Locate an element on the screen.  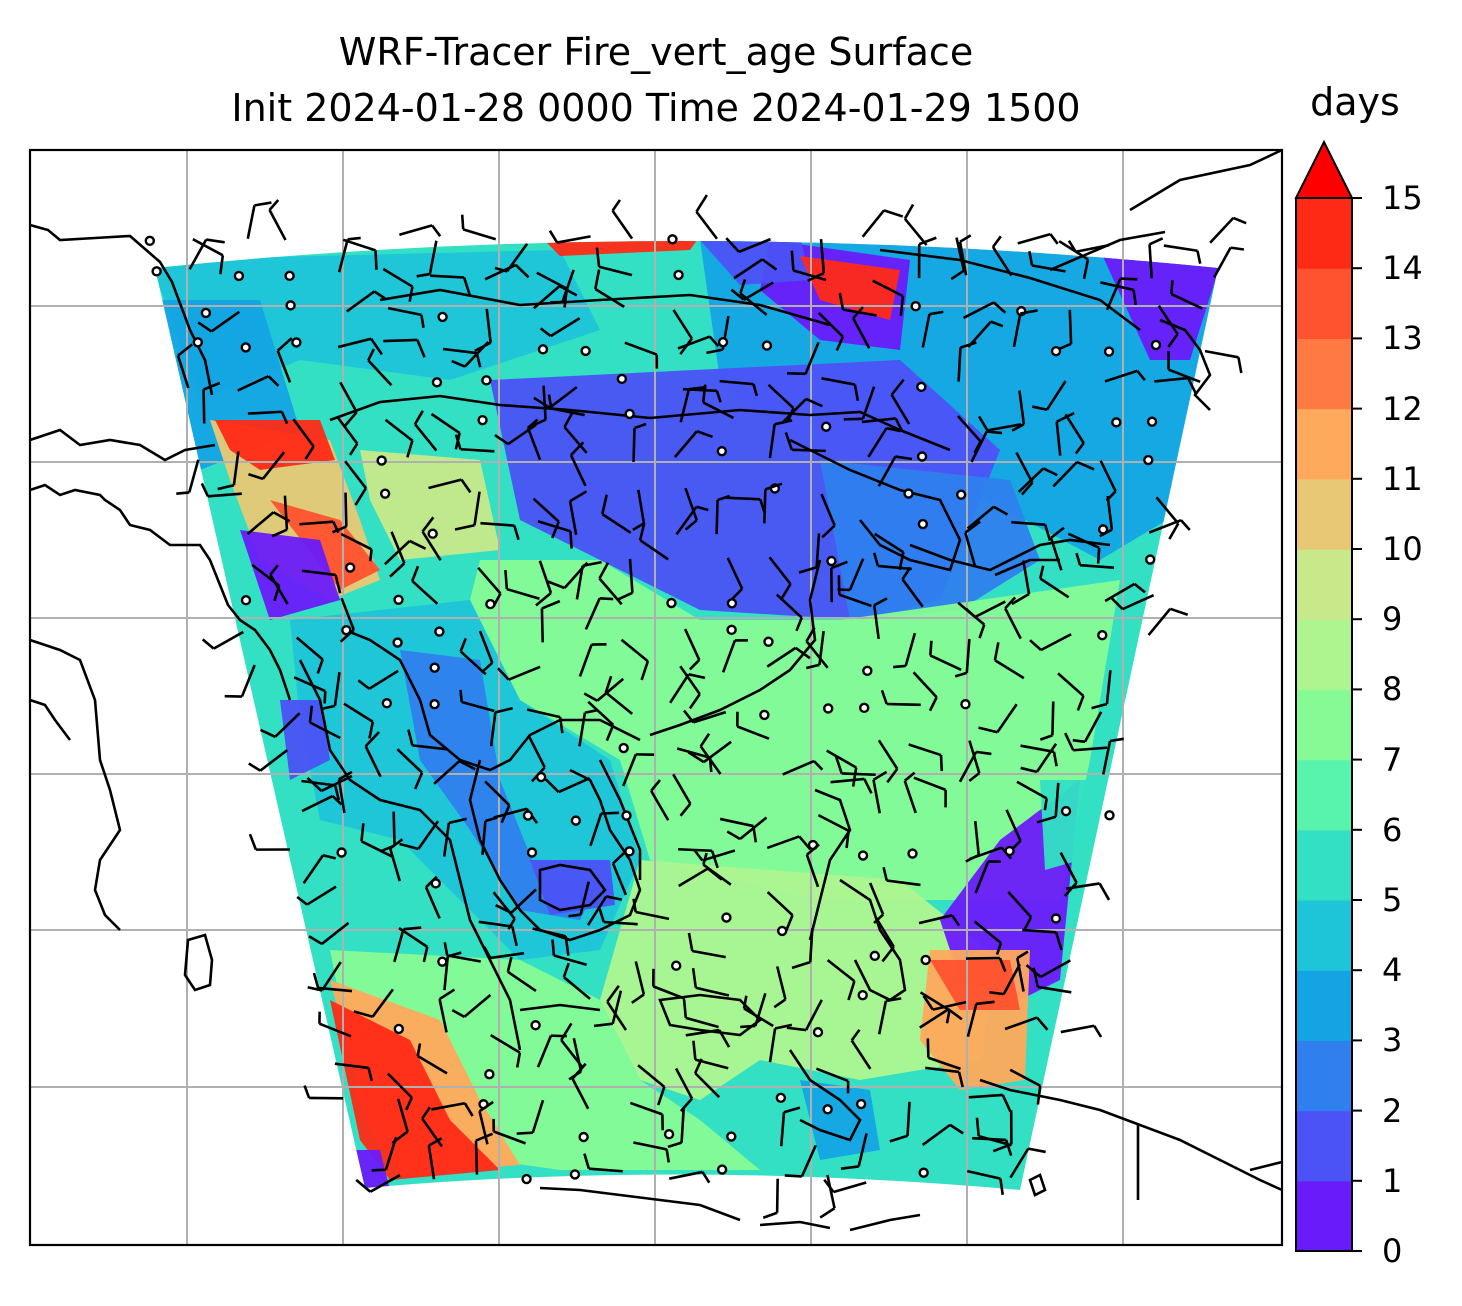
colorbar-tick-label: 10 is located at coordinates (1402, 549).